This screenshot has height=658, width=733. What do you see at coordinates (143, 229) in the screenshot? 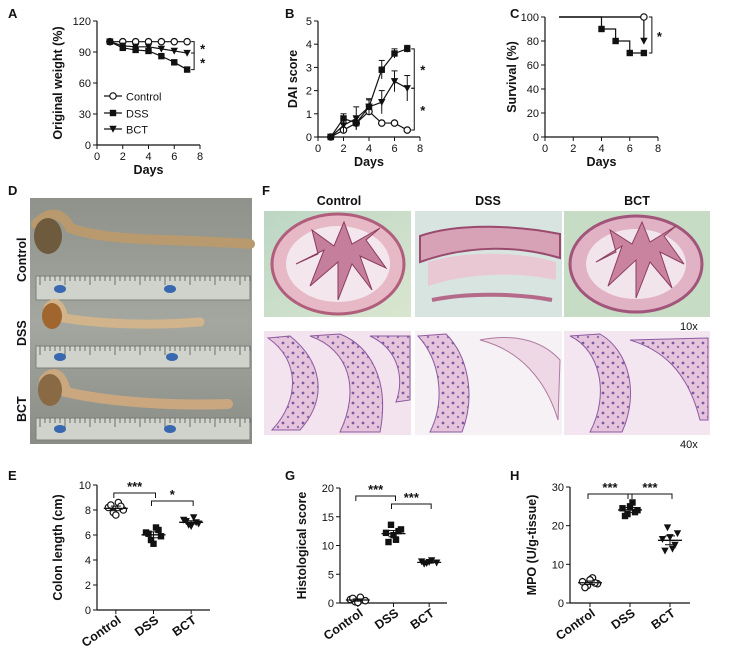
I see `control-colon` at bounding box center [143, 229].